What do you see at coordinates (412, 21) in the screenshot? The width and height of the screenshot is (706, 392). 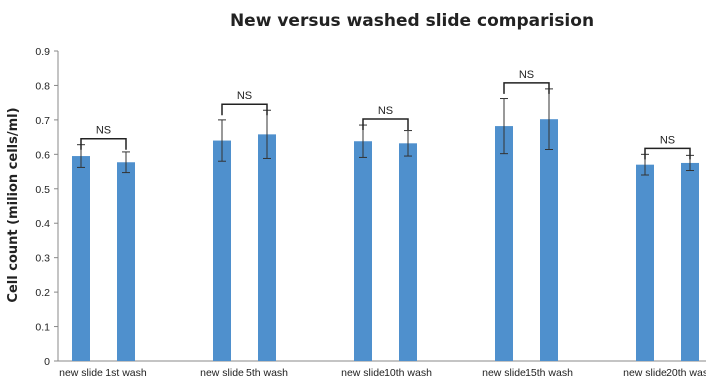 I see `chart-title: New versus washed slide comparision` at bounding box center [412, 21].